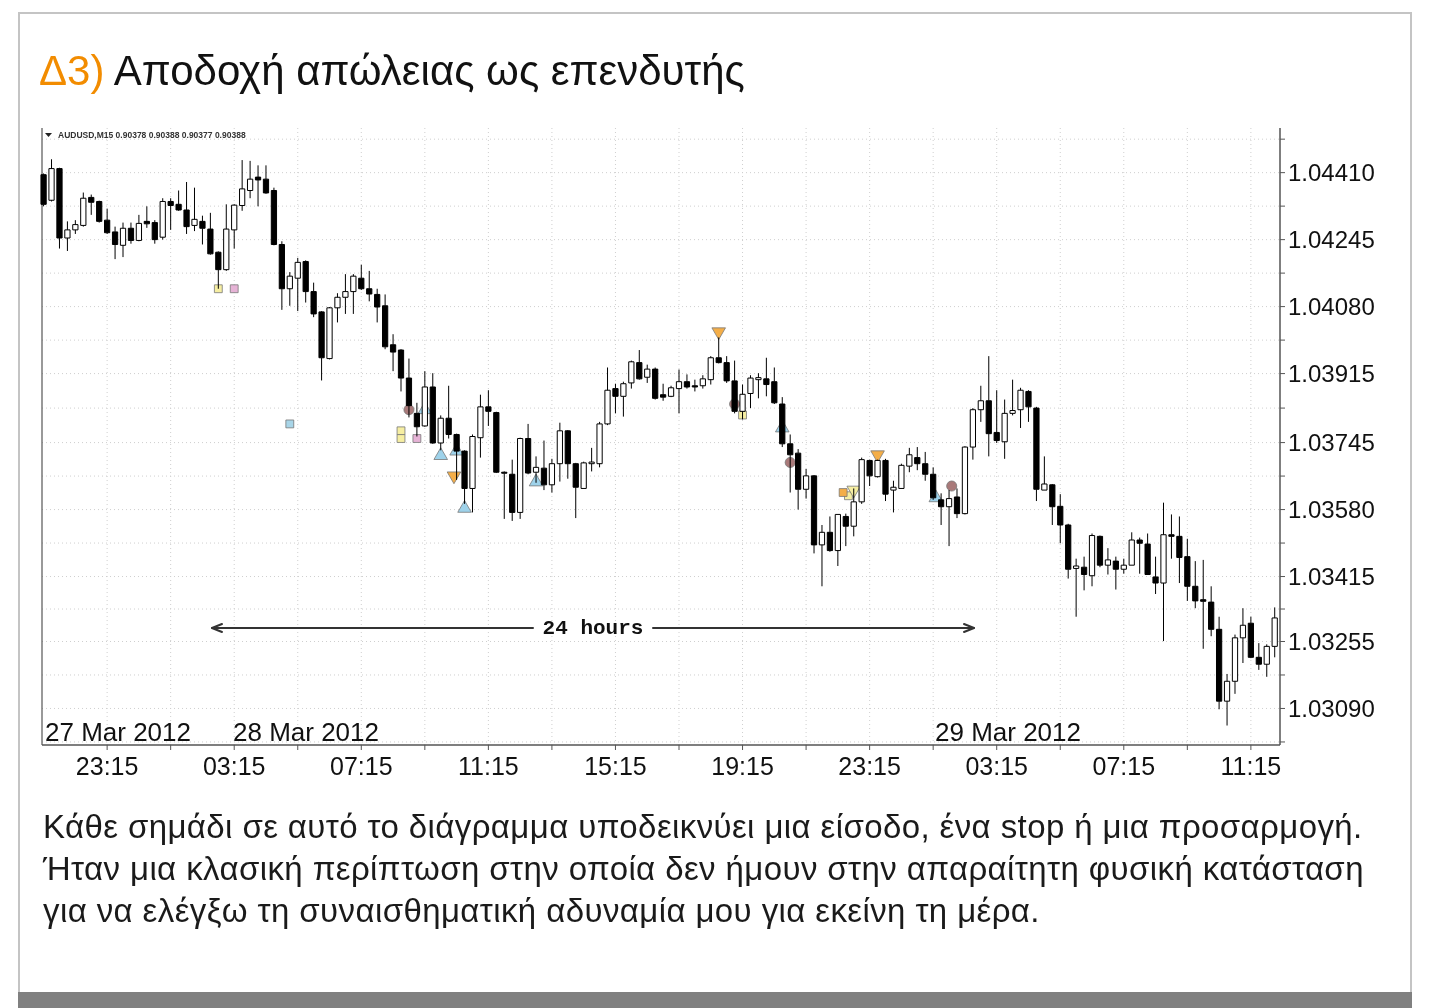 This screenshot has height=1008, width=1440. I want to click on annotation: 27 Mar 2012, so click(118, 732).